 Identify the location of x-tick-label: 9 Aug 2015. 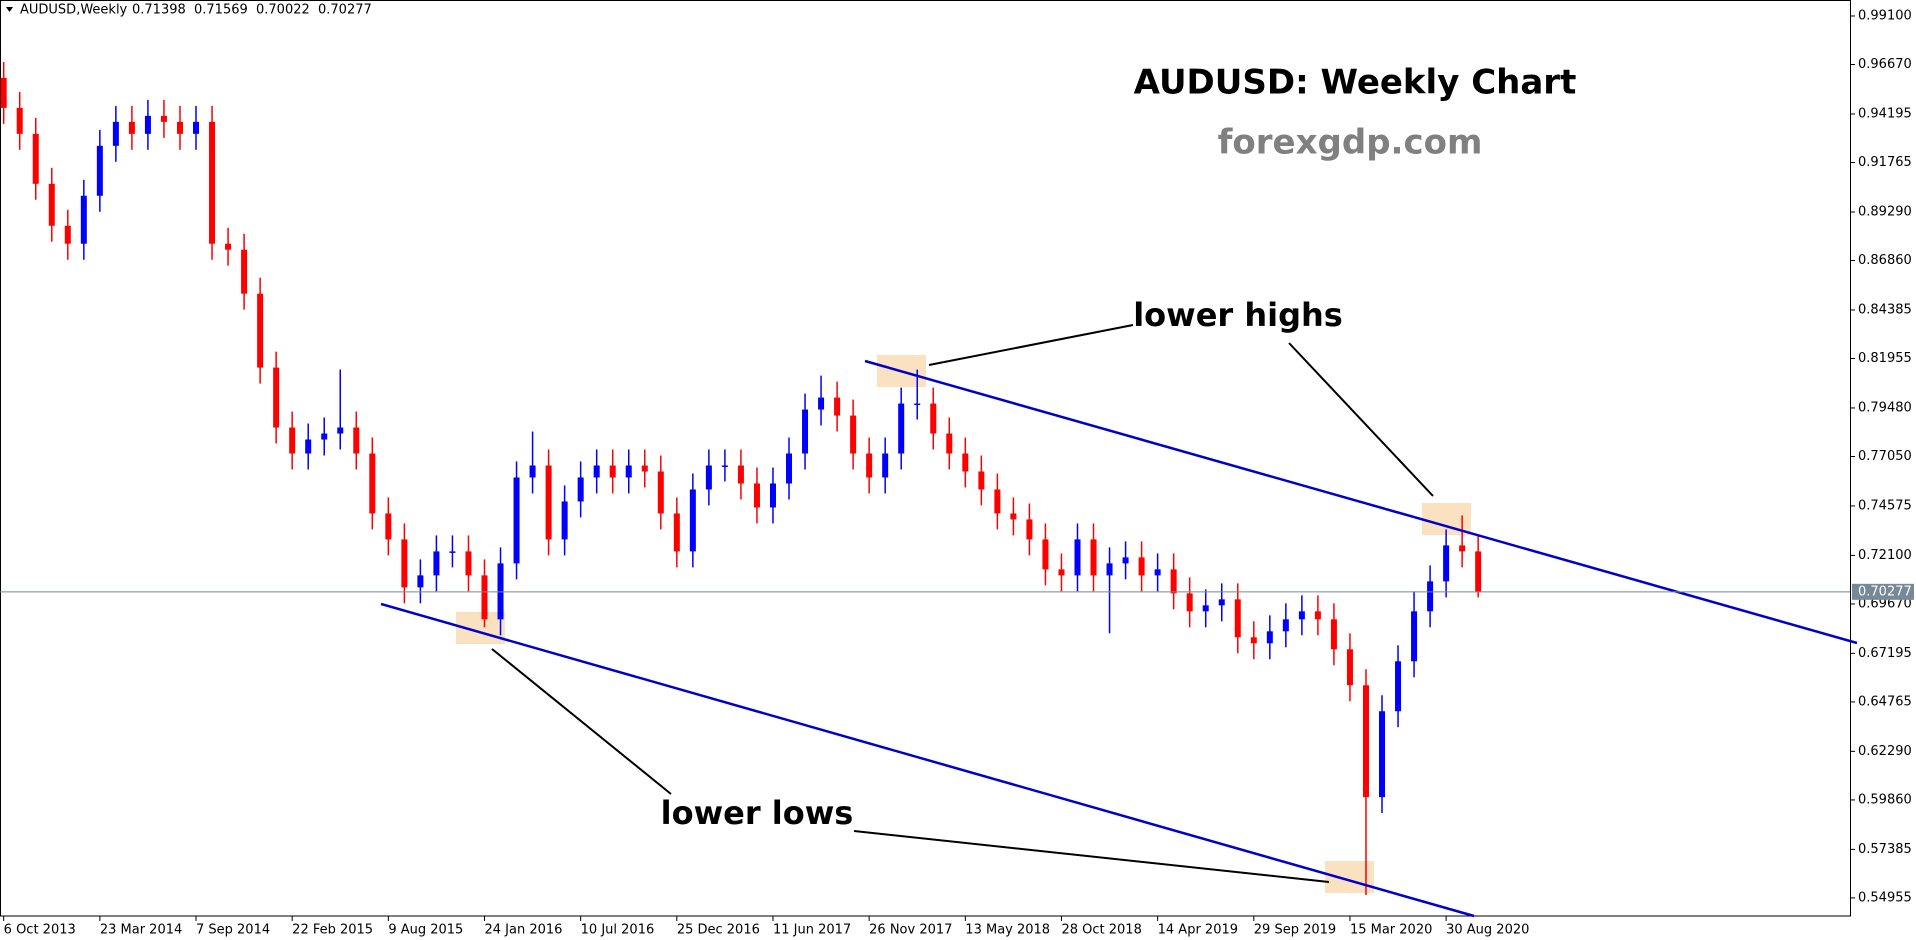
(425, 930).